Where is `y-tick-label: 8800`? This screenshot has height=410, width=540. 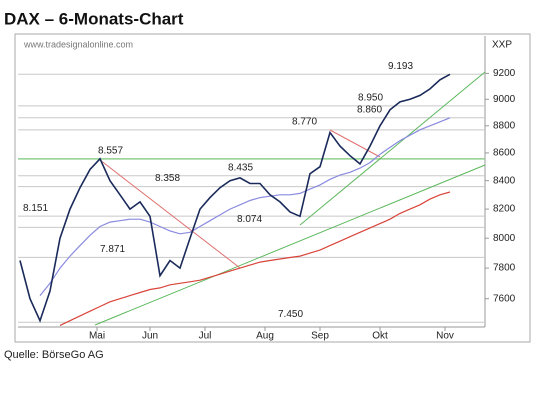
y-tick-label: 8800 is located at coordinates (504, 125).